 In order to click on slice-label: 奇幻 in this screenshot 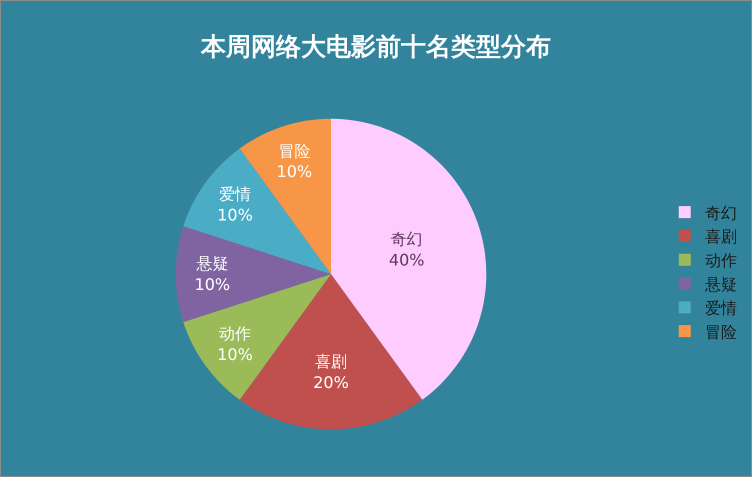, I will do `click(406, 239)`.